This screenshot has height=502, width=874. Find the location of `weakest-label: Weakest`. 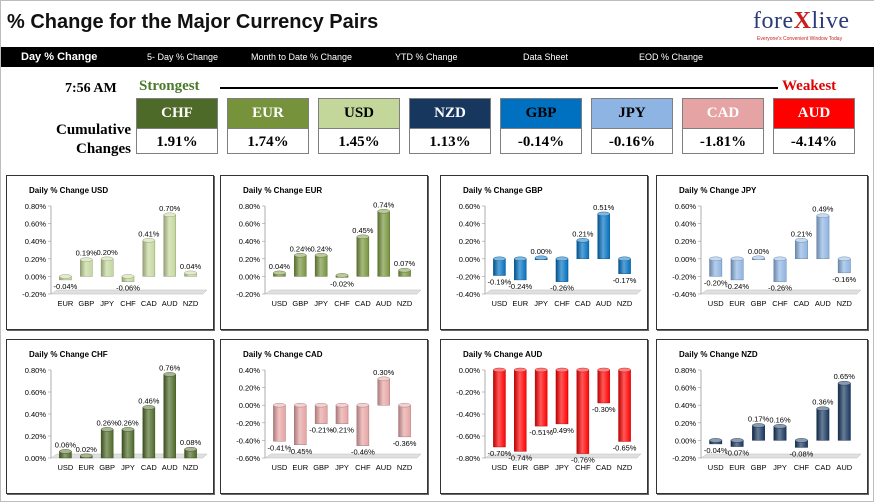

weakest-label: Weakest is located at coordinates (809, 86).